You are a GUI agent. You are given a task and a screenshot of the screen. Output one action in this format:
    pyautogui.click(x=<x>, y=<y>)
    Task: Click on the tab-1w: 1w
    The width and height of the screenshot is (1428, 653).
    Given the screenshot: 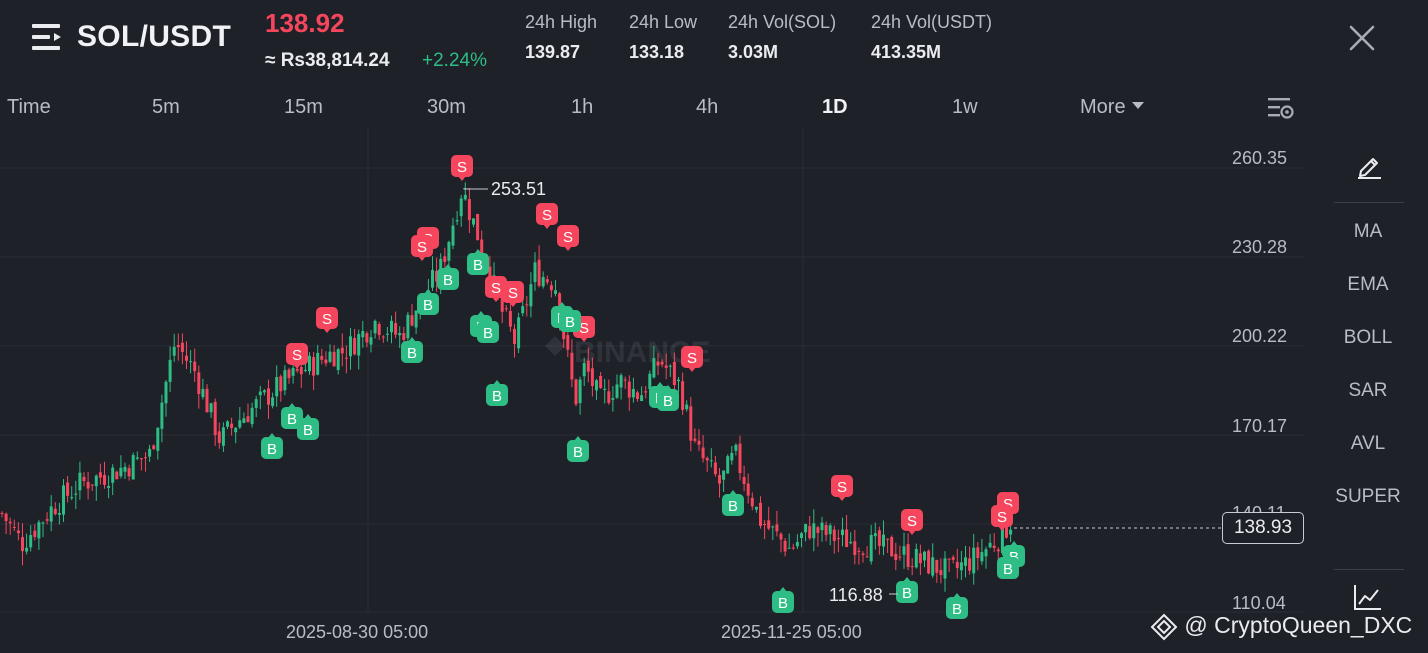 What is the action you would take?
    pyautogui.click(x=965, y=107)
    